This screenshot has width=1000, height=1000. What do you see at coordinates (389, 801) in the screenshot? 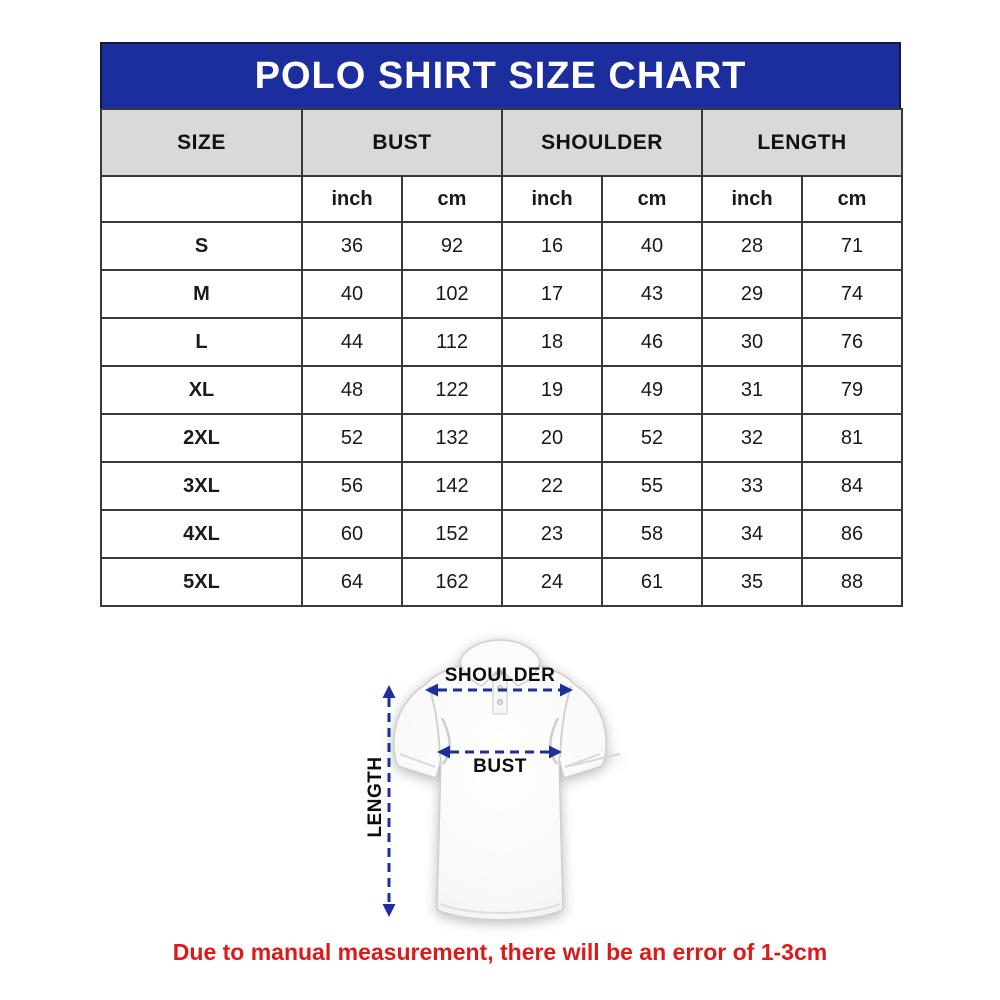
I see `length-arrow` at bounding box center [389, 801].